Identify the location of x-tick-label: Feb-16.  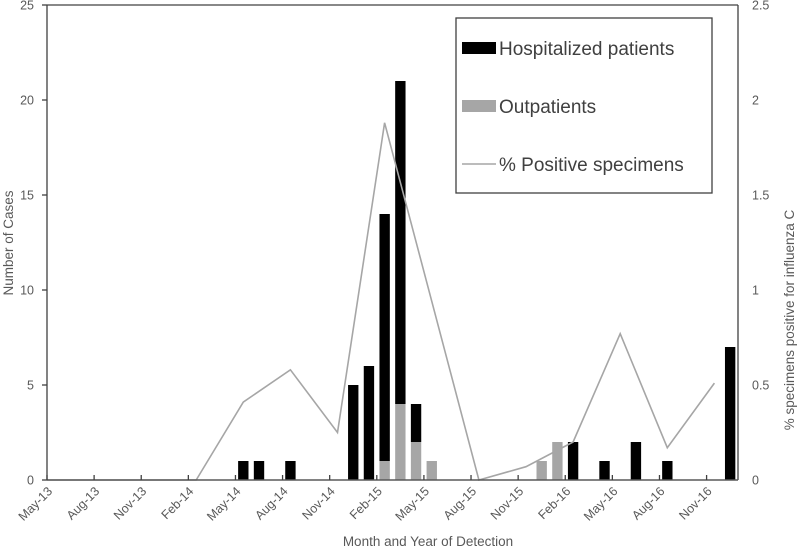
(554, 503).